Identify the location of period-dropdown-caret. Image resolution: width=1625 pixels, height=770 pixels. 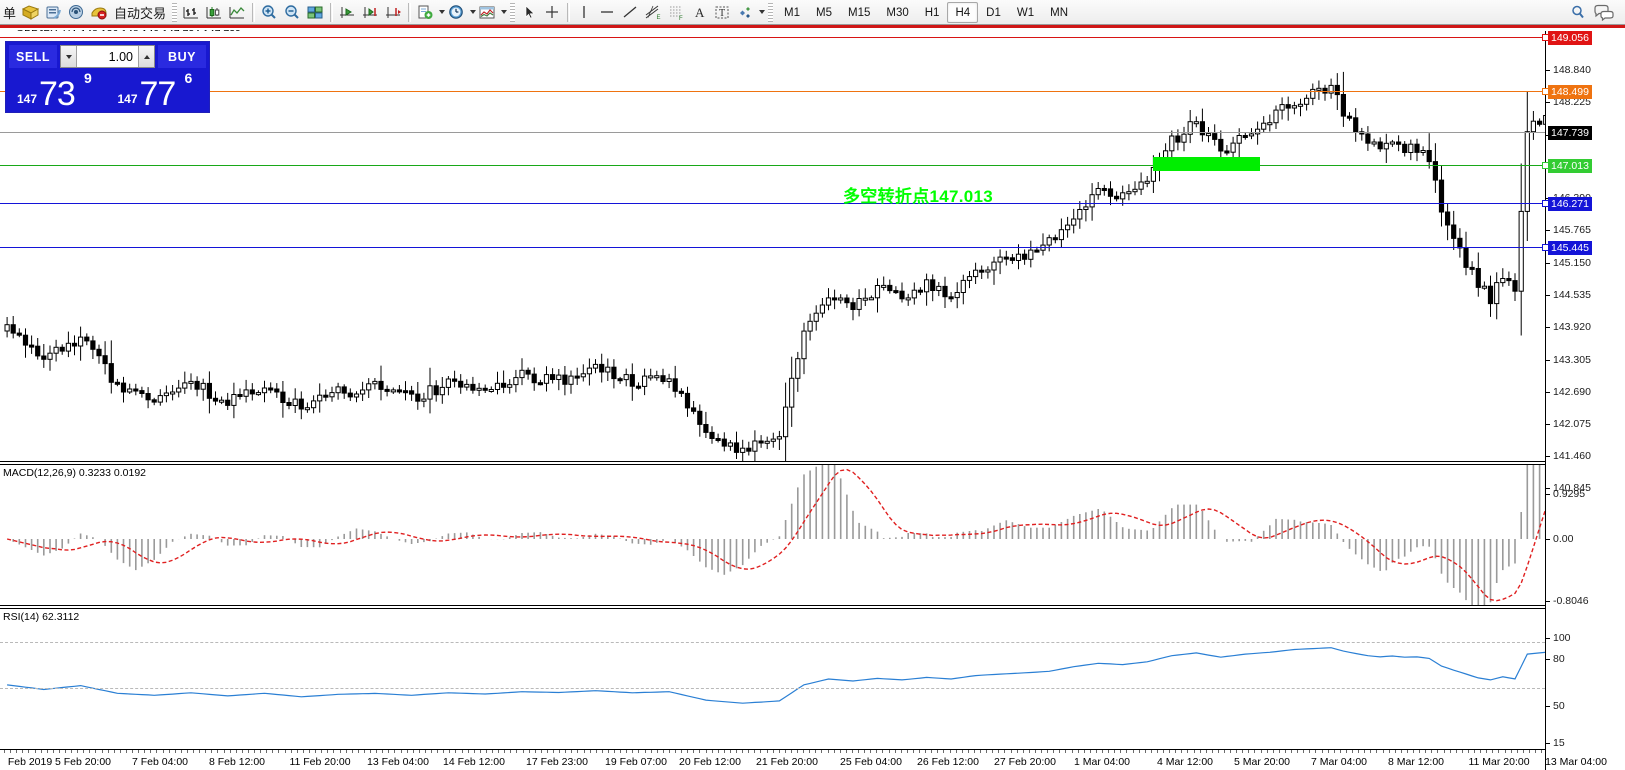
(473, 12).